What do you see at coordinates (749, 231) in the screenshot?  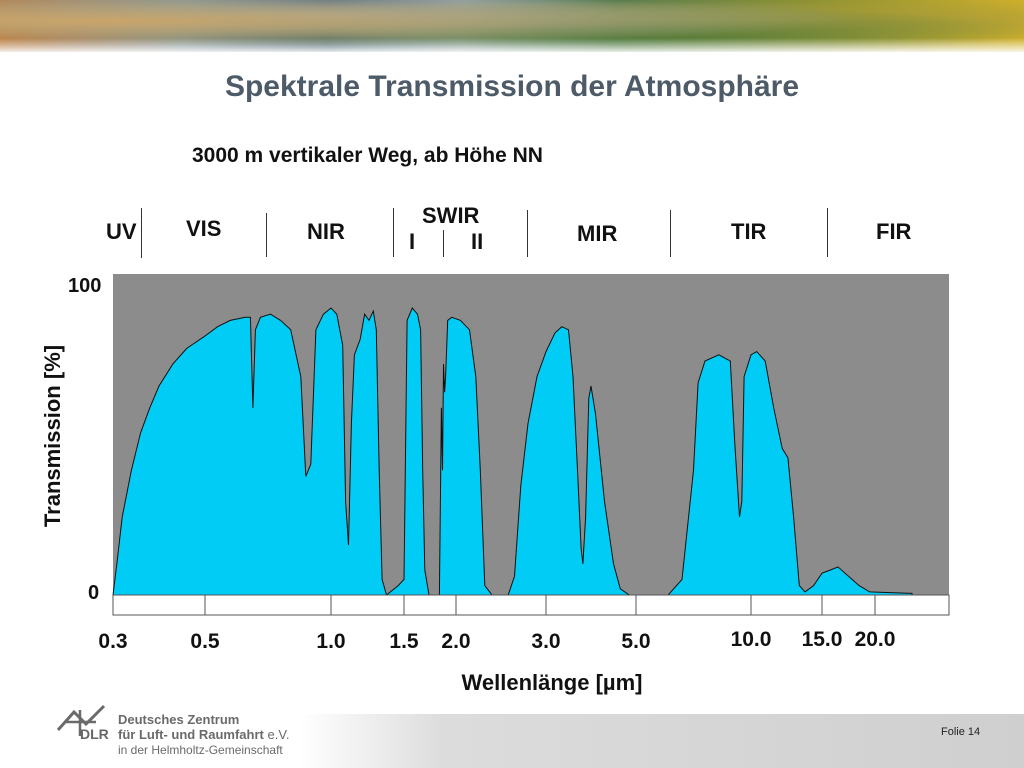 I see `band-label-tir: TIR` at bounding box center [749, 231].